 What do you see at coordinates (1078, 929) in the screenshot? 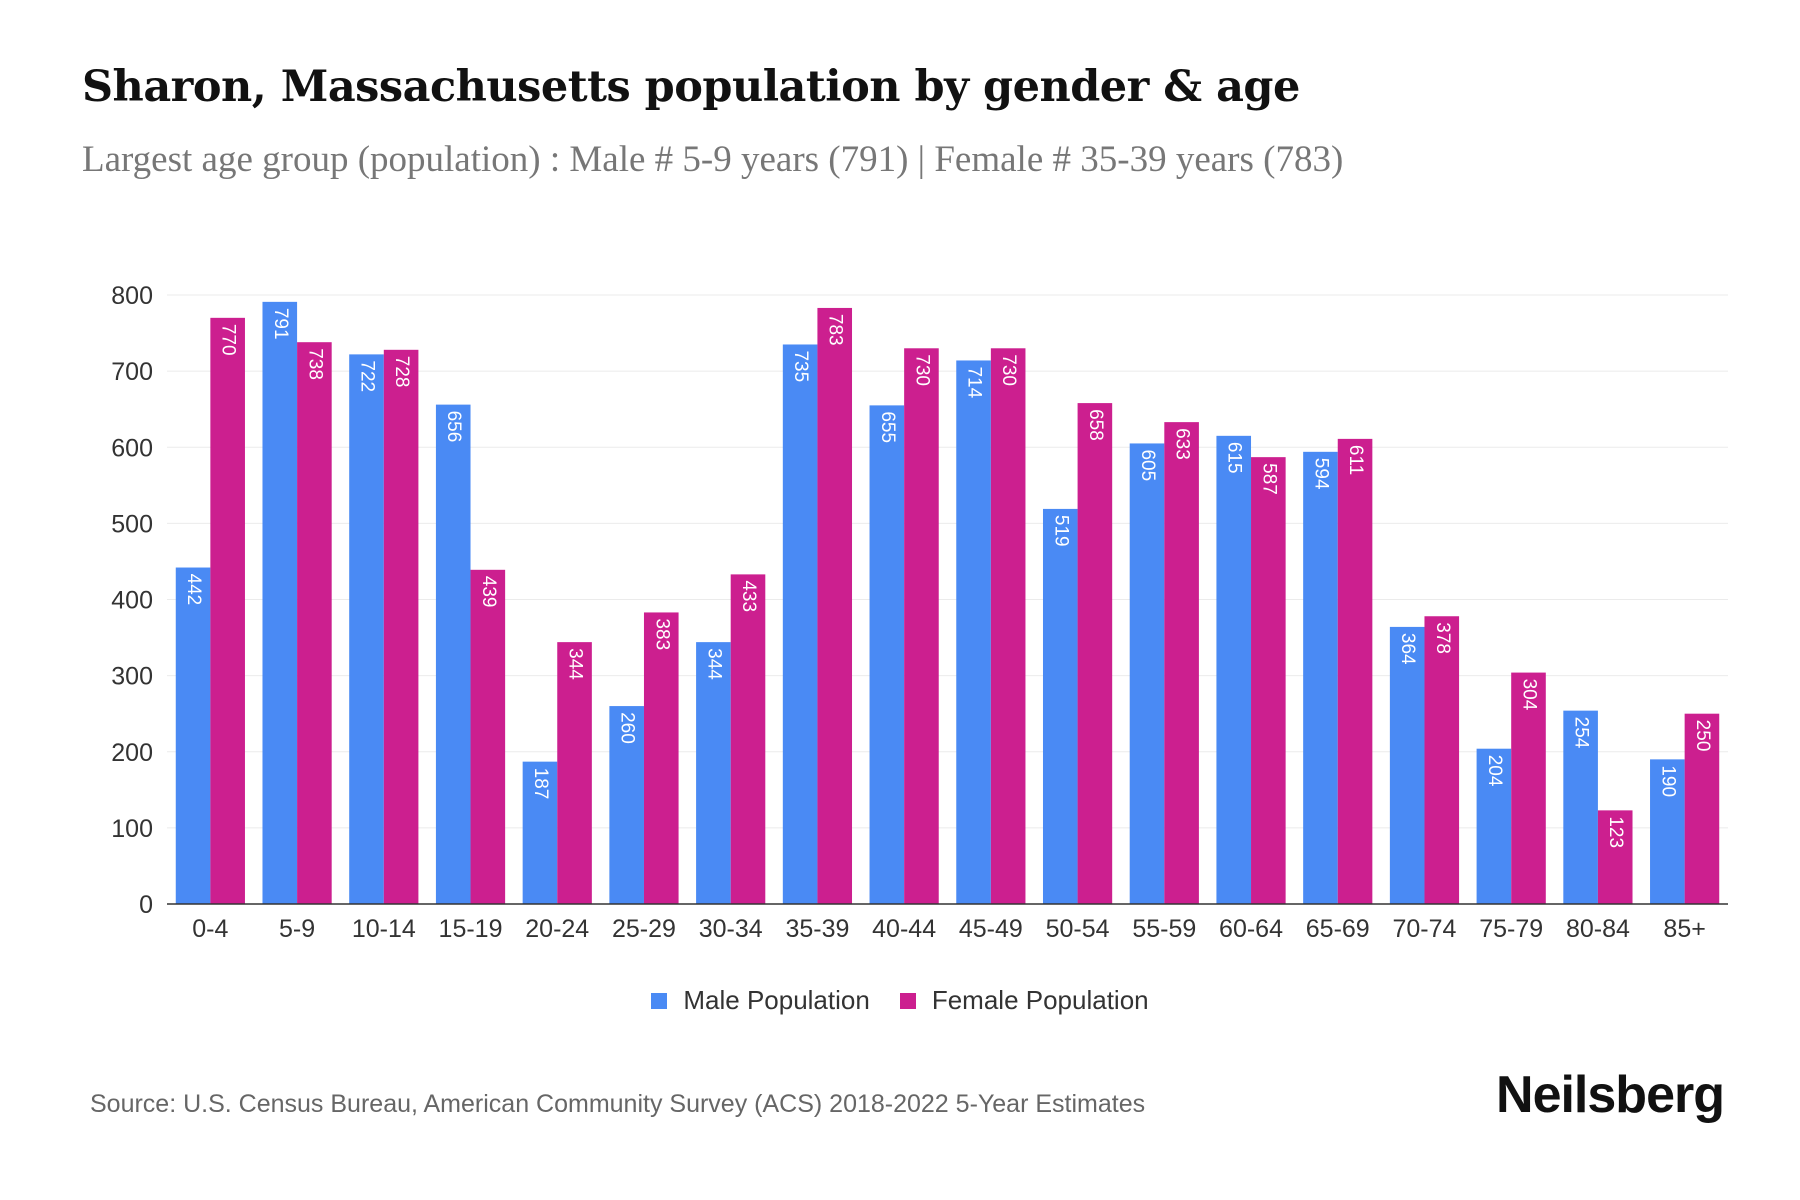
I see `x-tick-label: 50-54` at bounding box center [1078, 929].